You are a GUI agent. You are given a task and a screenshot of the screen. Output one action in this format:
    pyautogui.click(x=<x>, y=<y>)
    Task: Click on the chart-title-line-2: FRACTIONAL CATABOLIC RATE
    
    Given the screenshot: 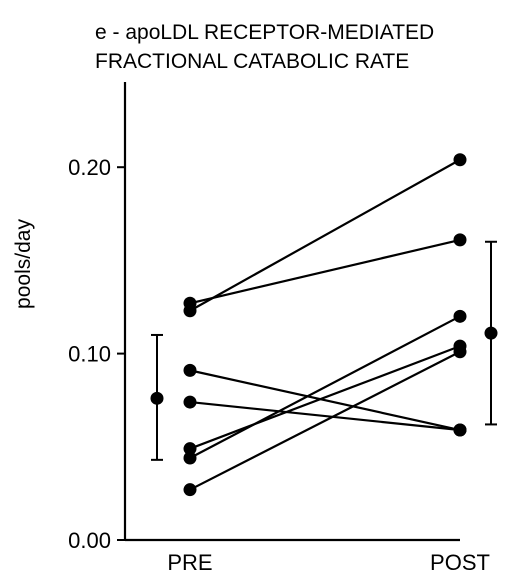 What is the action you would take?
    pyautogui.click(x=252, y=61)
    